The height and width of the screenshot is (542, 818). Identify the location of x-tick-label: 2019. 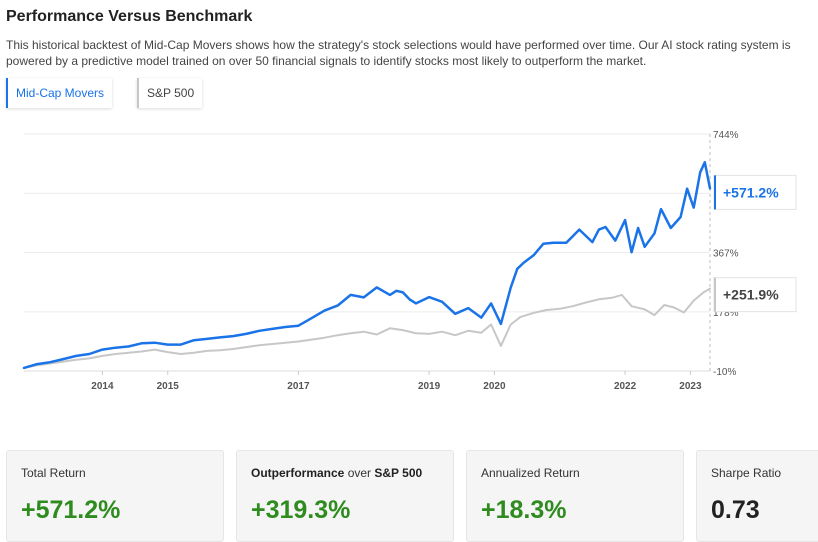
(429, 386).